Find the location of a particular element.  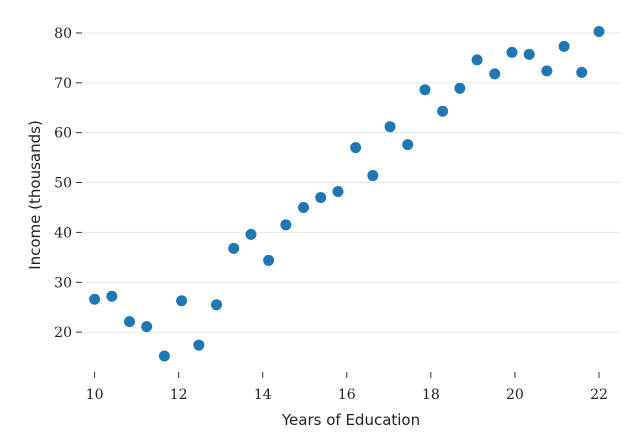

y-tick-label: 30 is located at coordinates (63, 283).